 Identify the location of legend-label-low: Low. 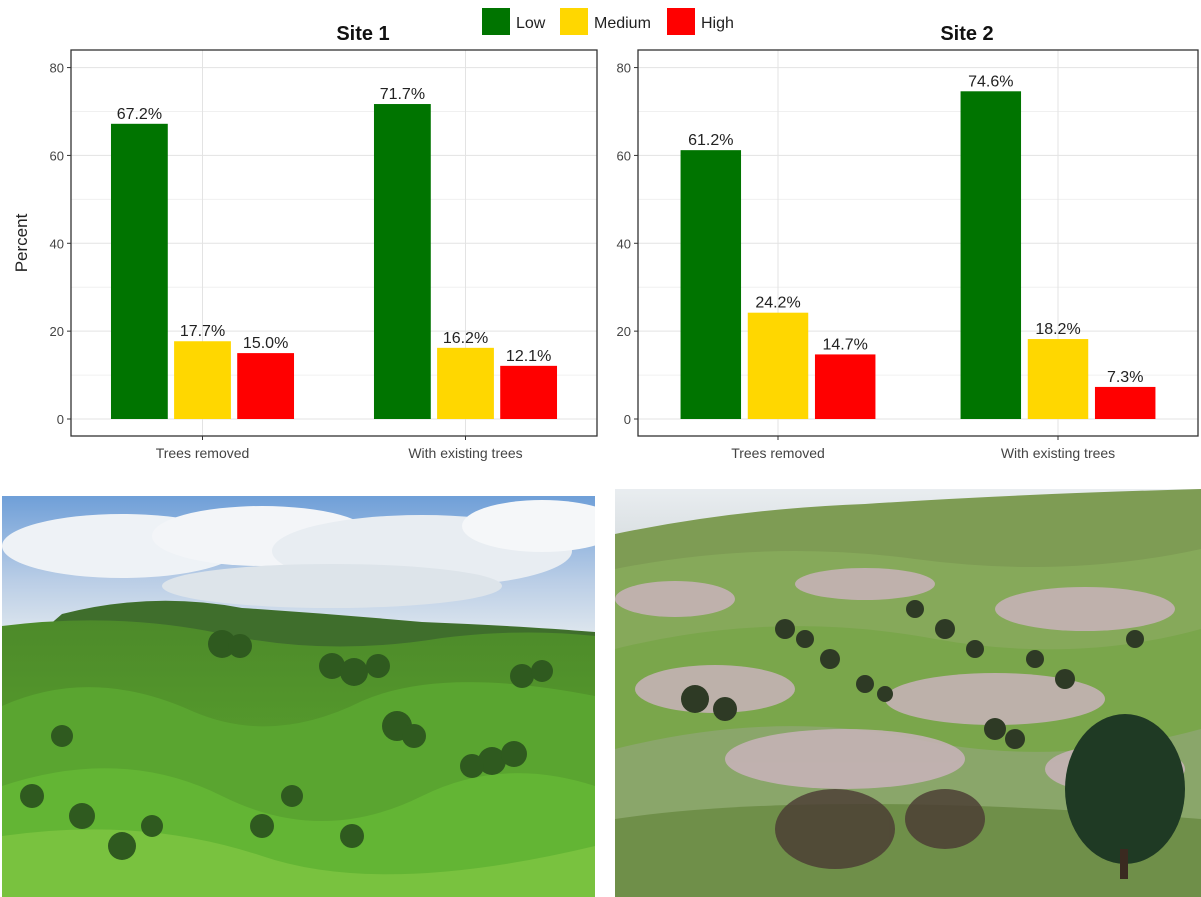
(531, 23).